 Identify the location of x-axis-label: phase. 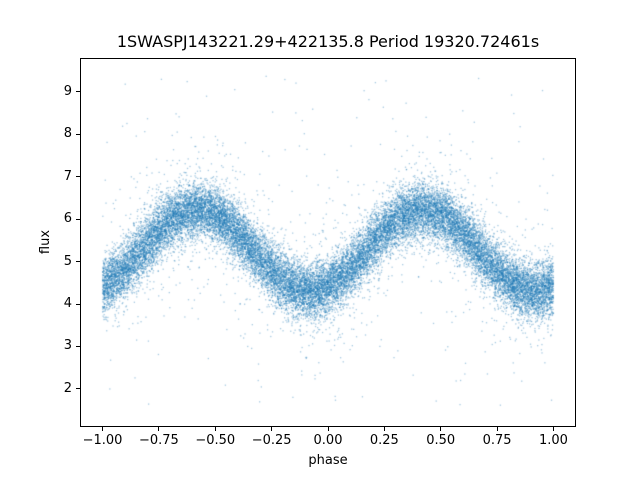
(328, 460).